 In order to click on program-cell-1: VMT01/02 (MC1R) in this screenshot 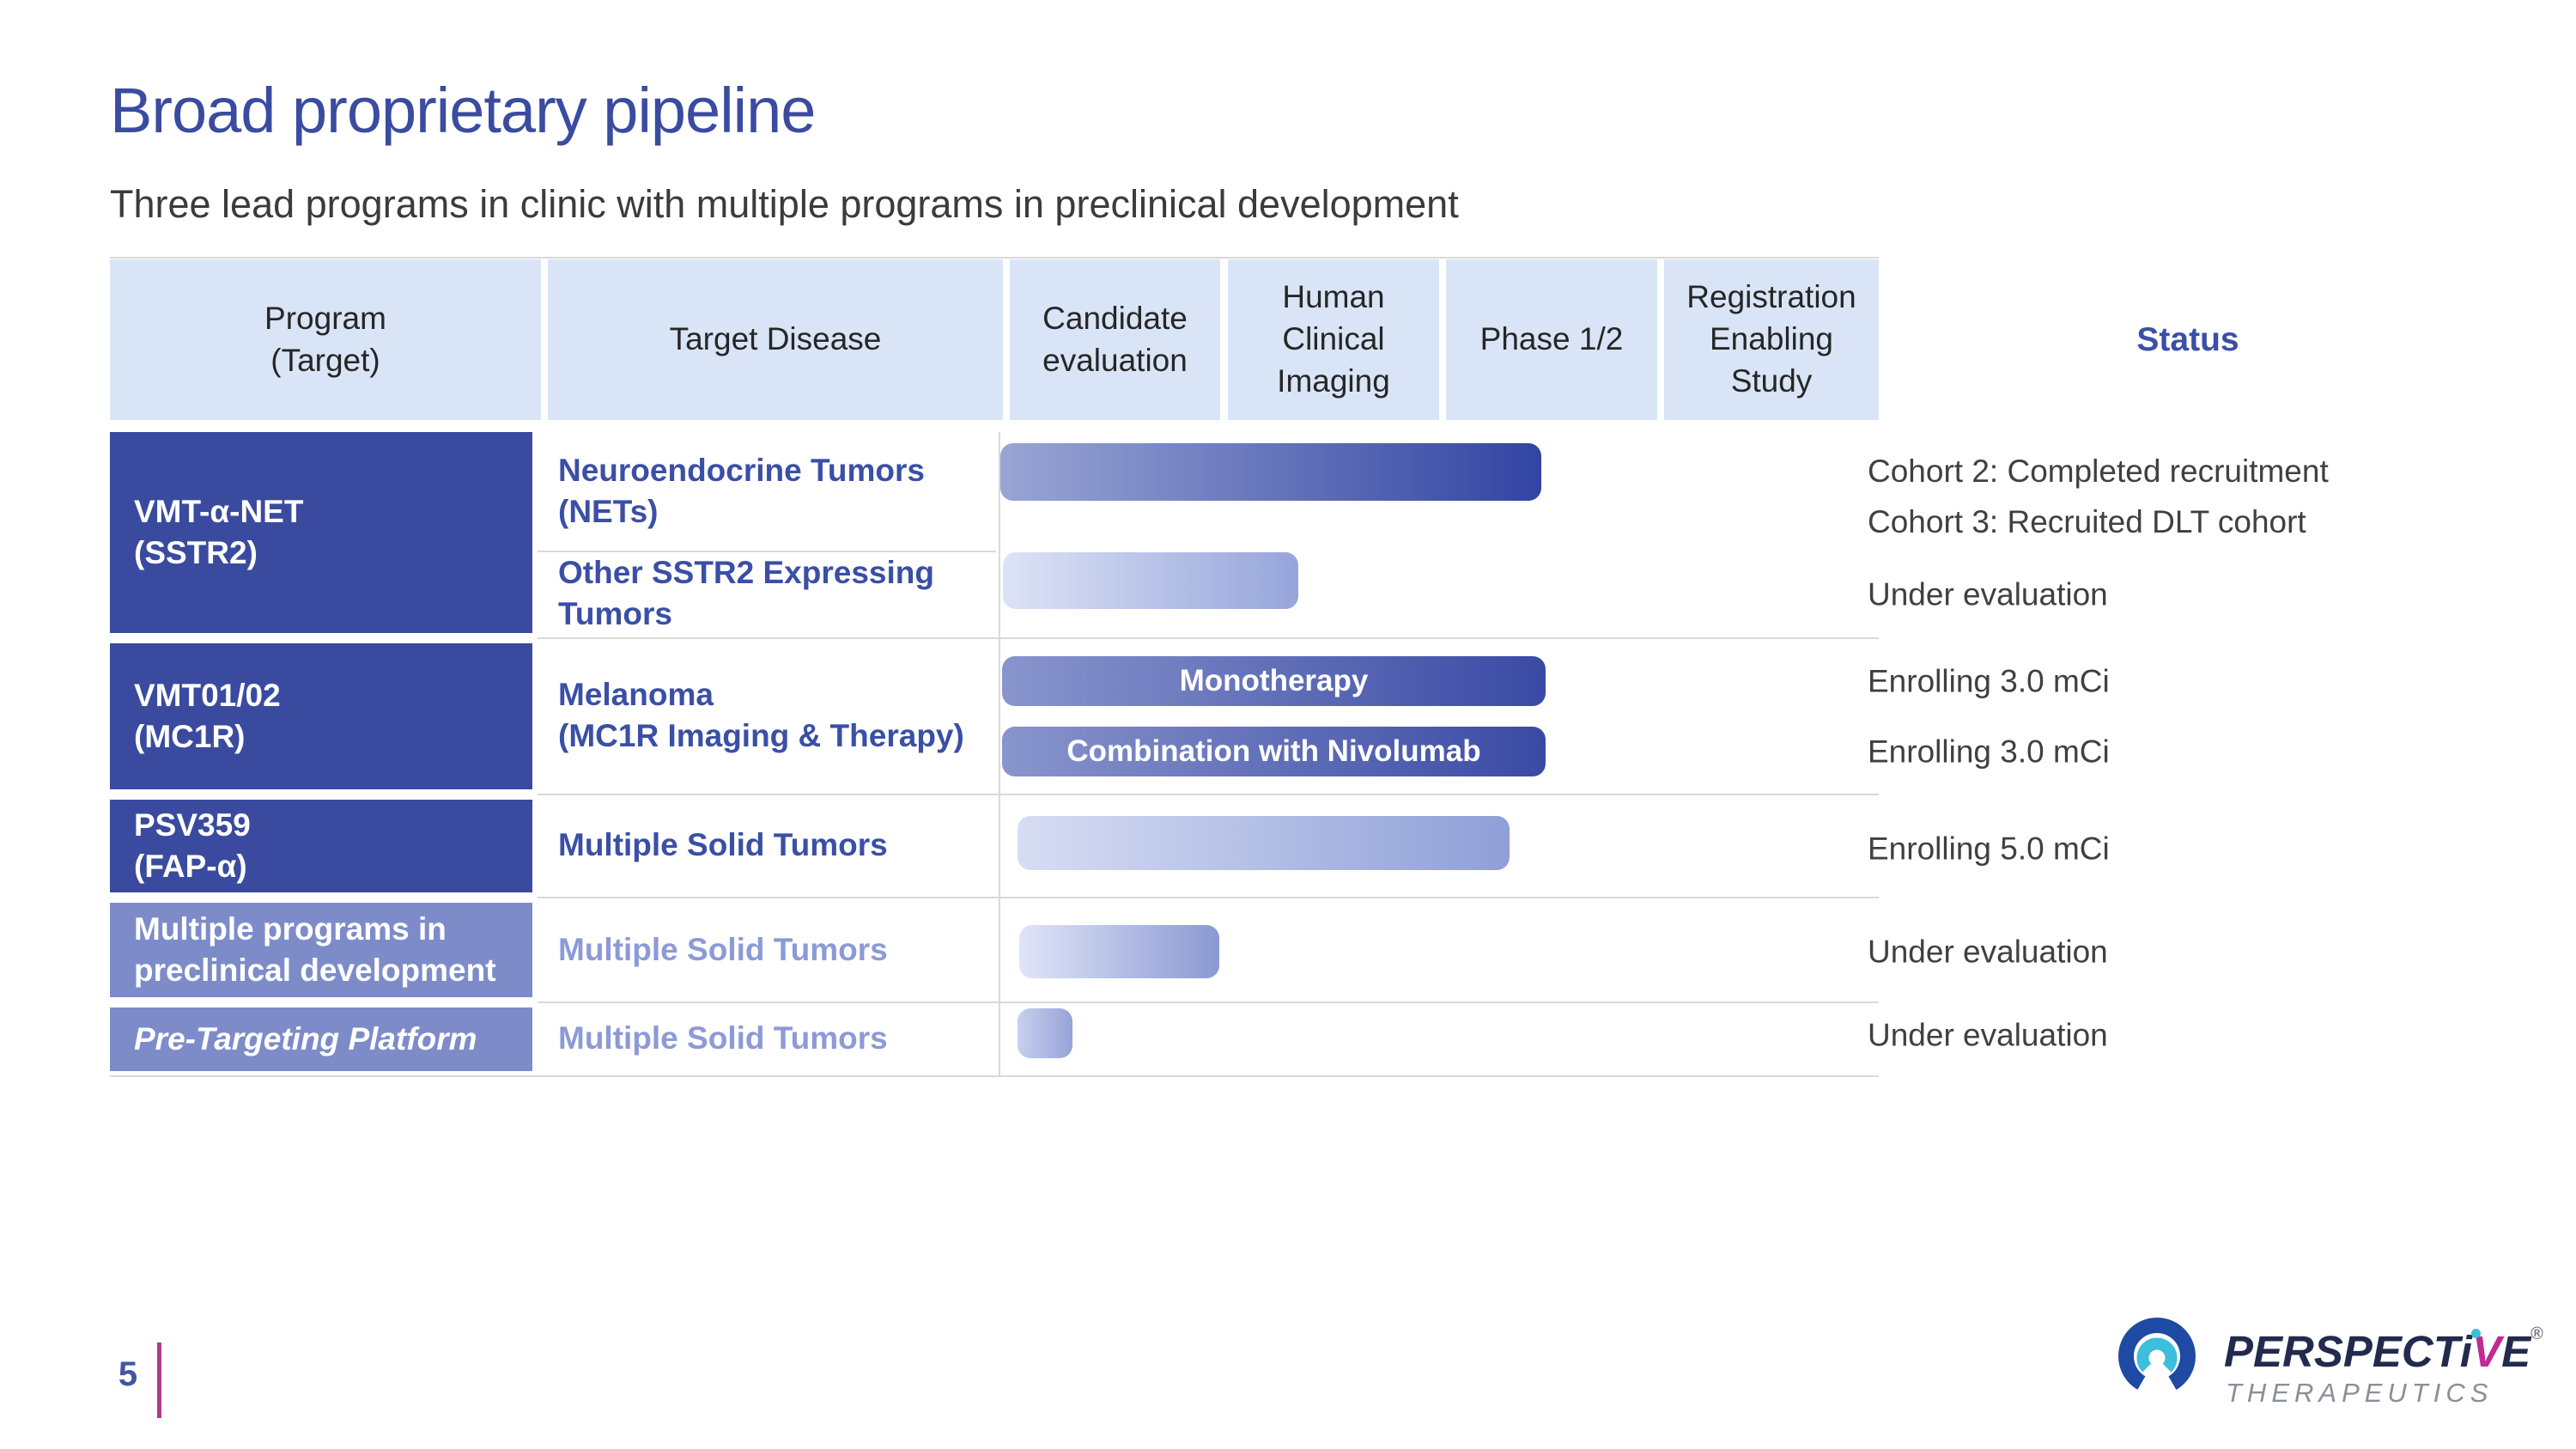, I will do `click(321, 716)`.